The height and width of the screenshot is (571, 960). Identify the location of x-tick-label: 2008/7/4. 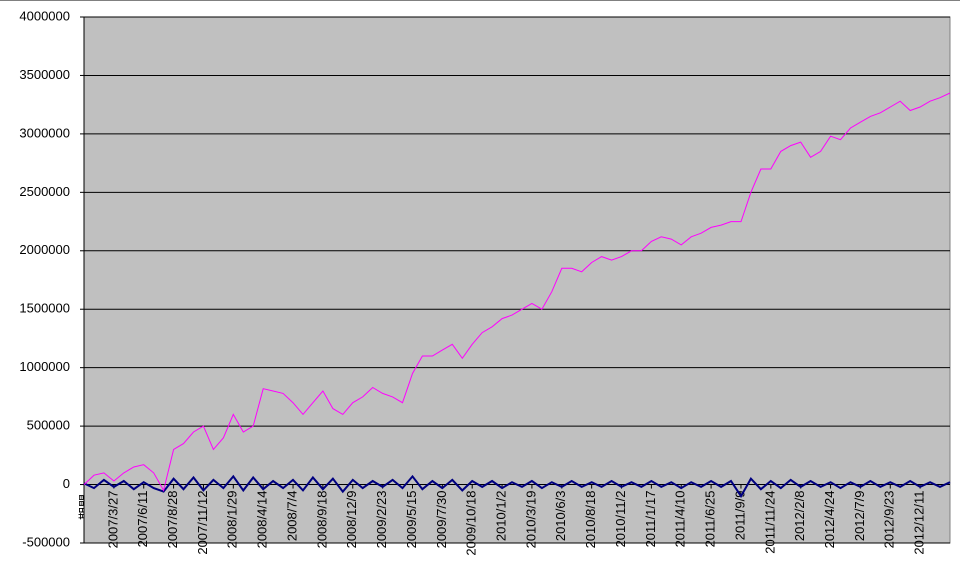
(291, 516).